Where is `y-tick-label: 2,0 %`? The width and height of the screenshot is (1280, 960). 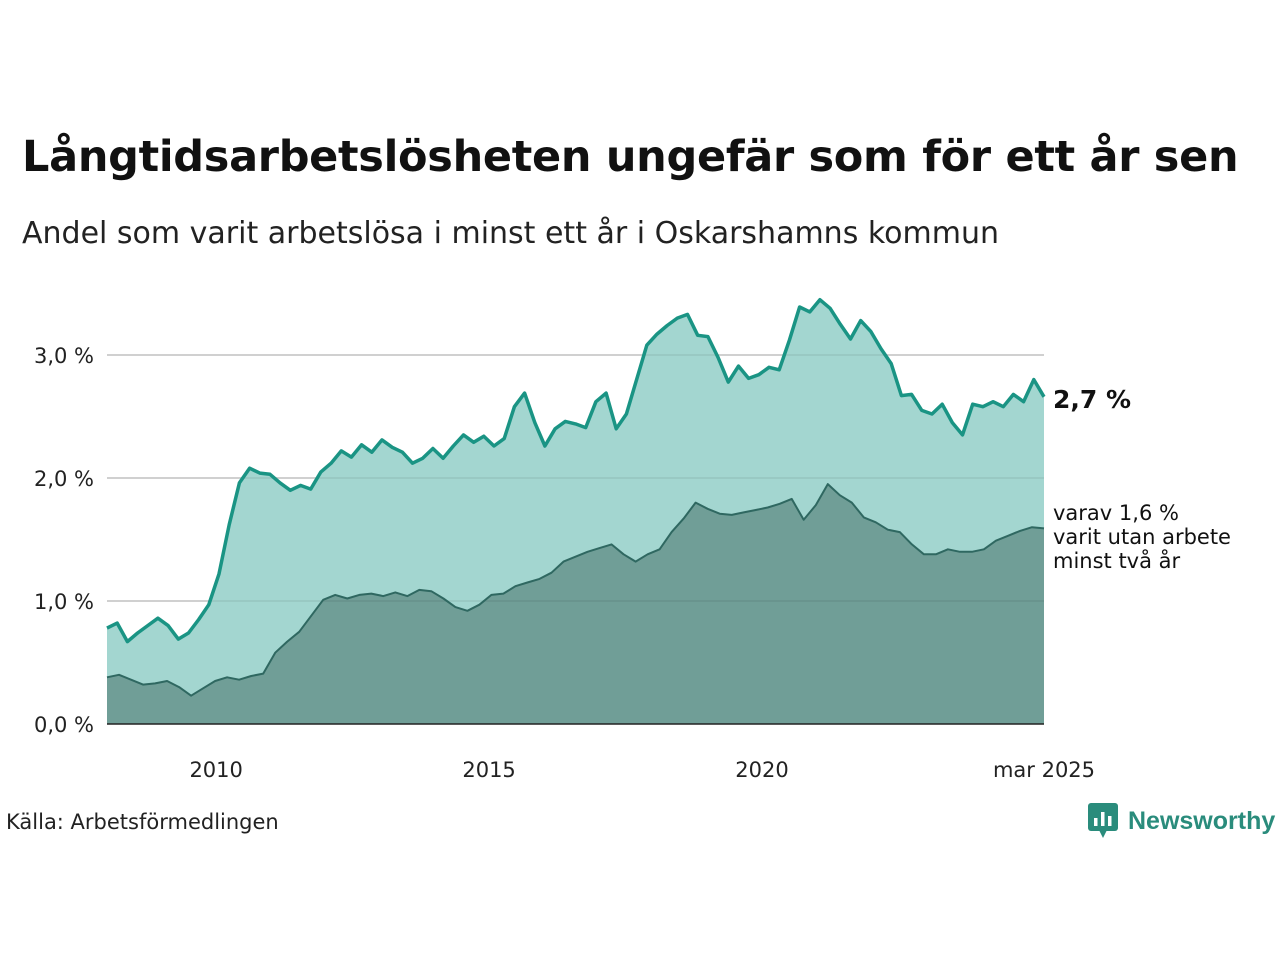
y-tick-label: 2,0 % is located at coordinates (64, 479).